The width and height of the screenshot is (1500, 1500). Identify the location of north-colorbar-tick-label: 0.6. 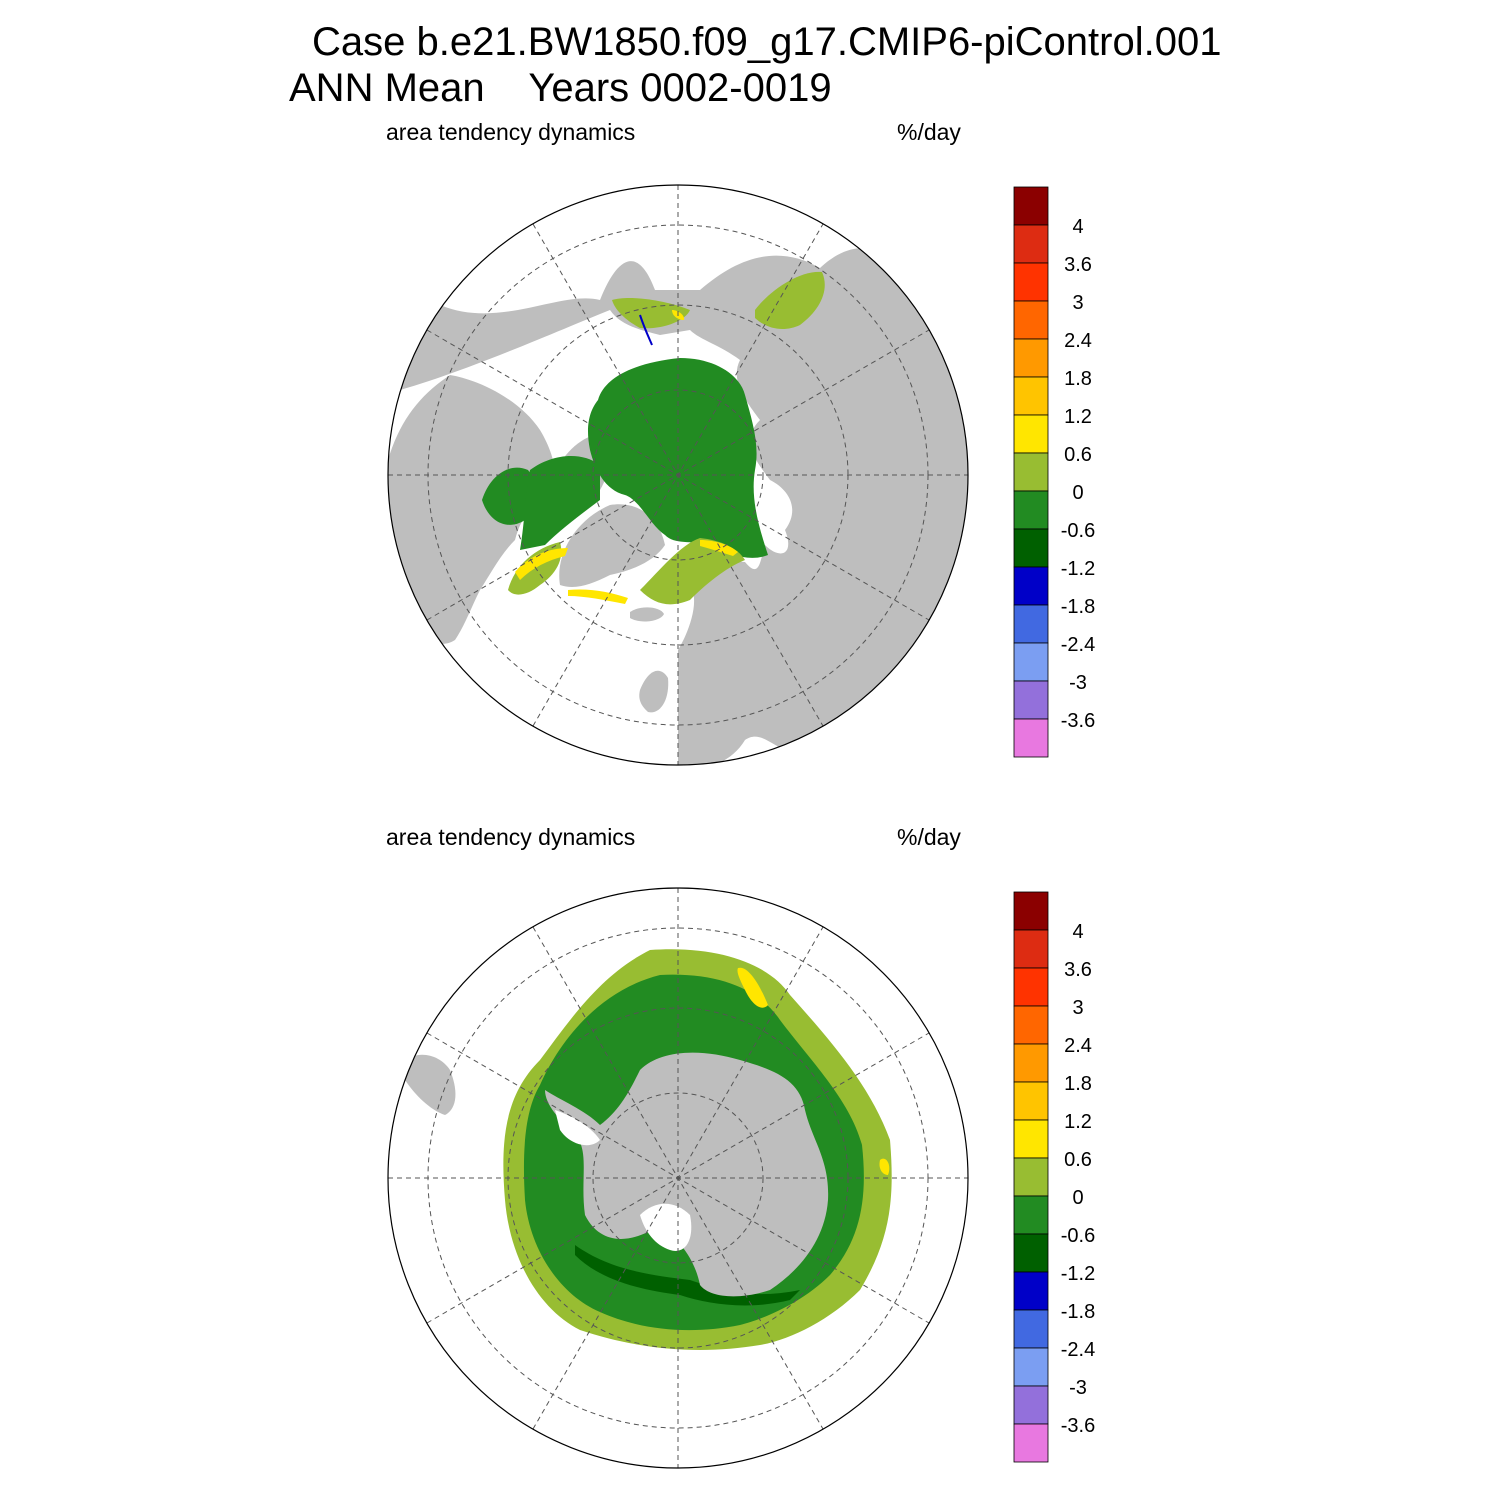
(1078, 455).